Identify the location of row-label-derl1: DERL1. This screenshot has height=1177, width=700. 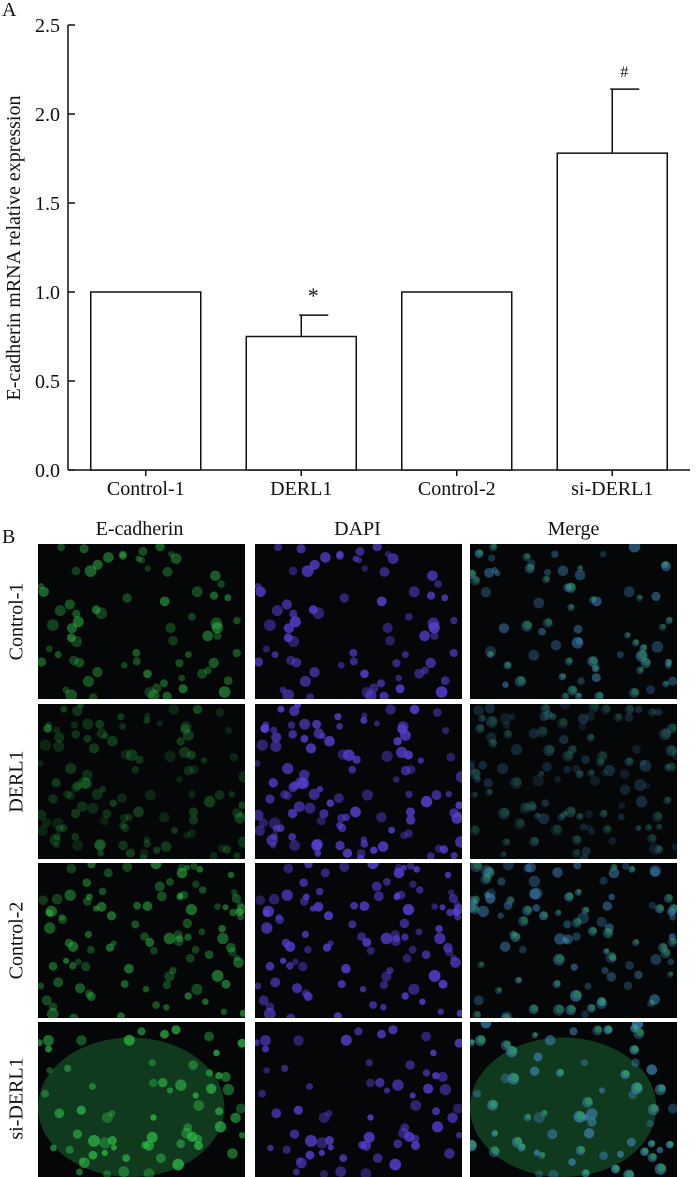
(17, 781).